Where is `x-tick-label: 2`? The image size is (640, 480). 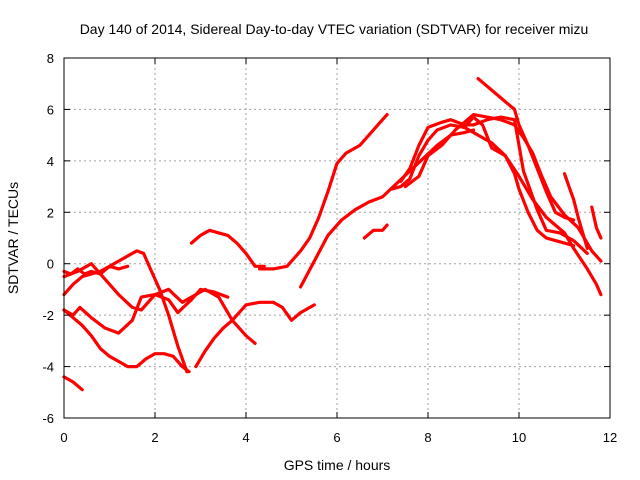 x-tick-label: 2 is located at coordinates (154, 437).